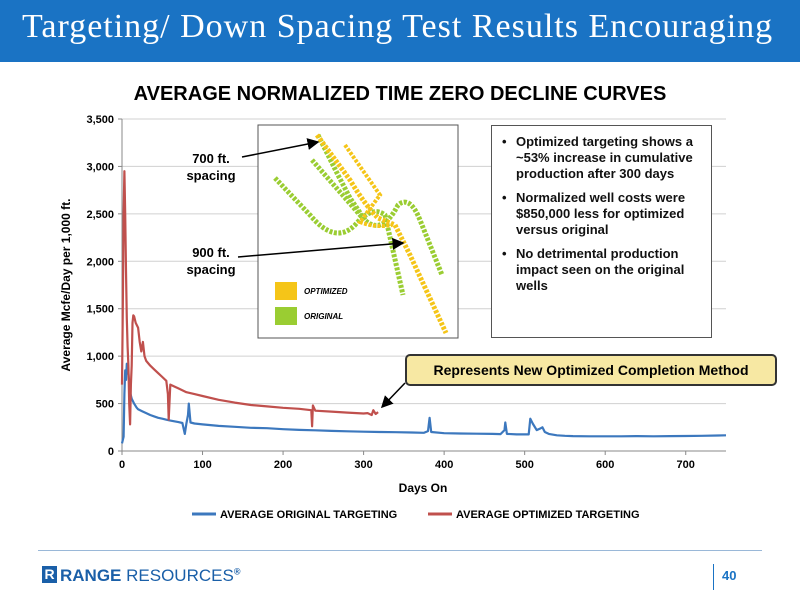 This screenshot has width=800, height=600. I want to click on optimized-swatch, so click(286, 291).